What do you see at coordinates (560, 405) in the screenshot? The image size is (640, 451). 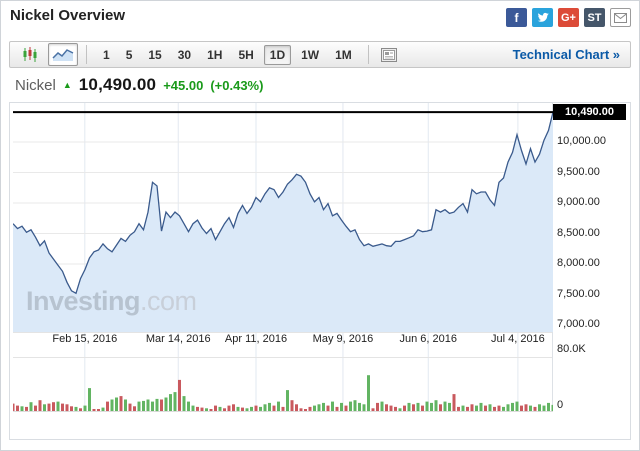 I see `volume-axis-zero-label: 0` at bounding box center [560, 405].